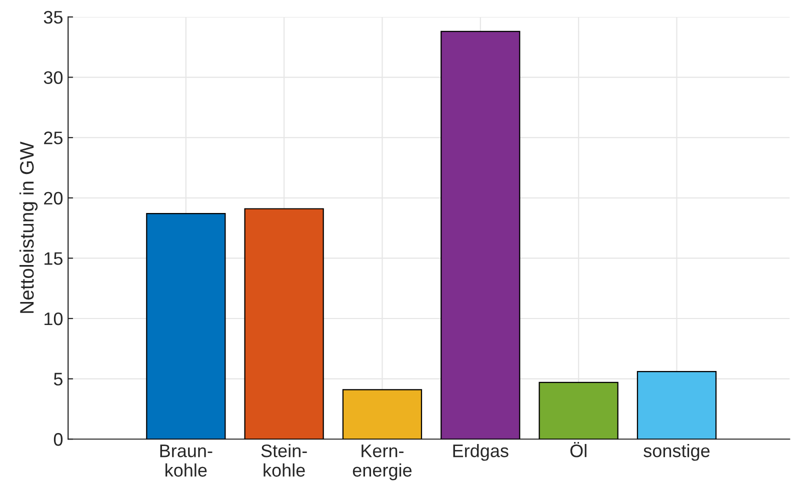 The width and height of the screenshot is (792, 499). I want to click on y-axis-title: Nettoleistung in GW, so click(28, 227).